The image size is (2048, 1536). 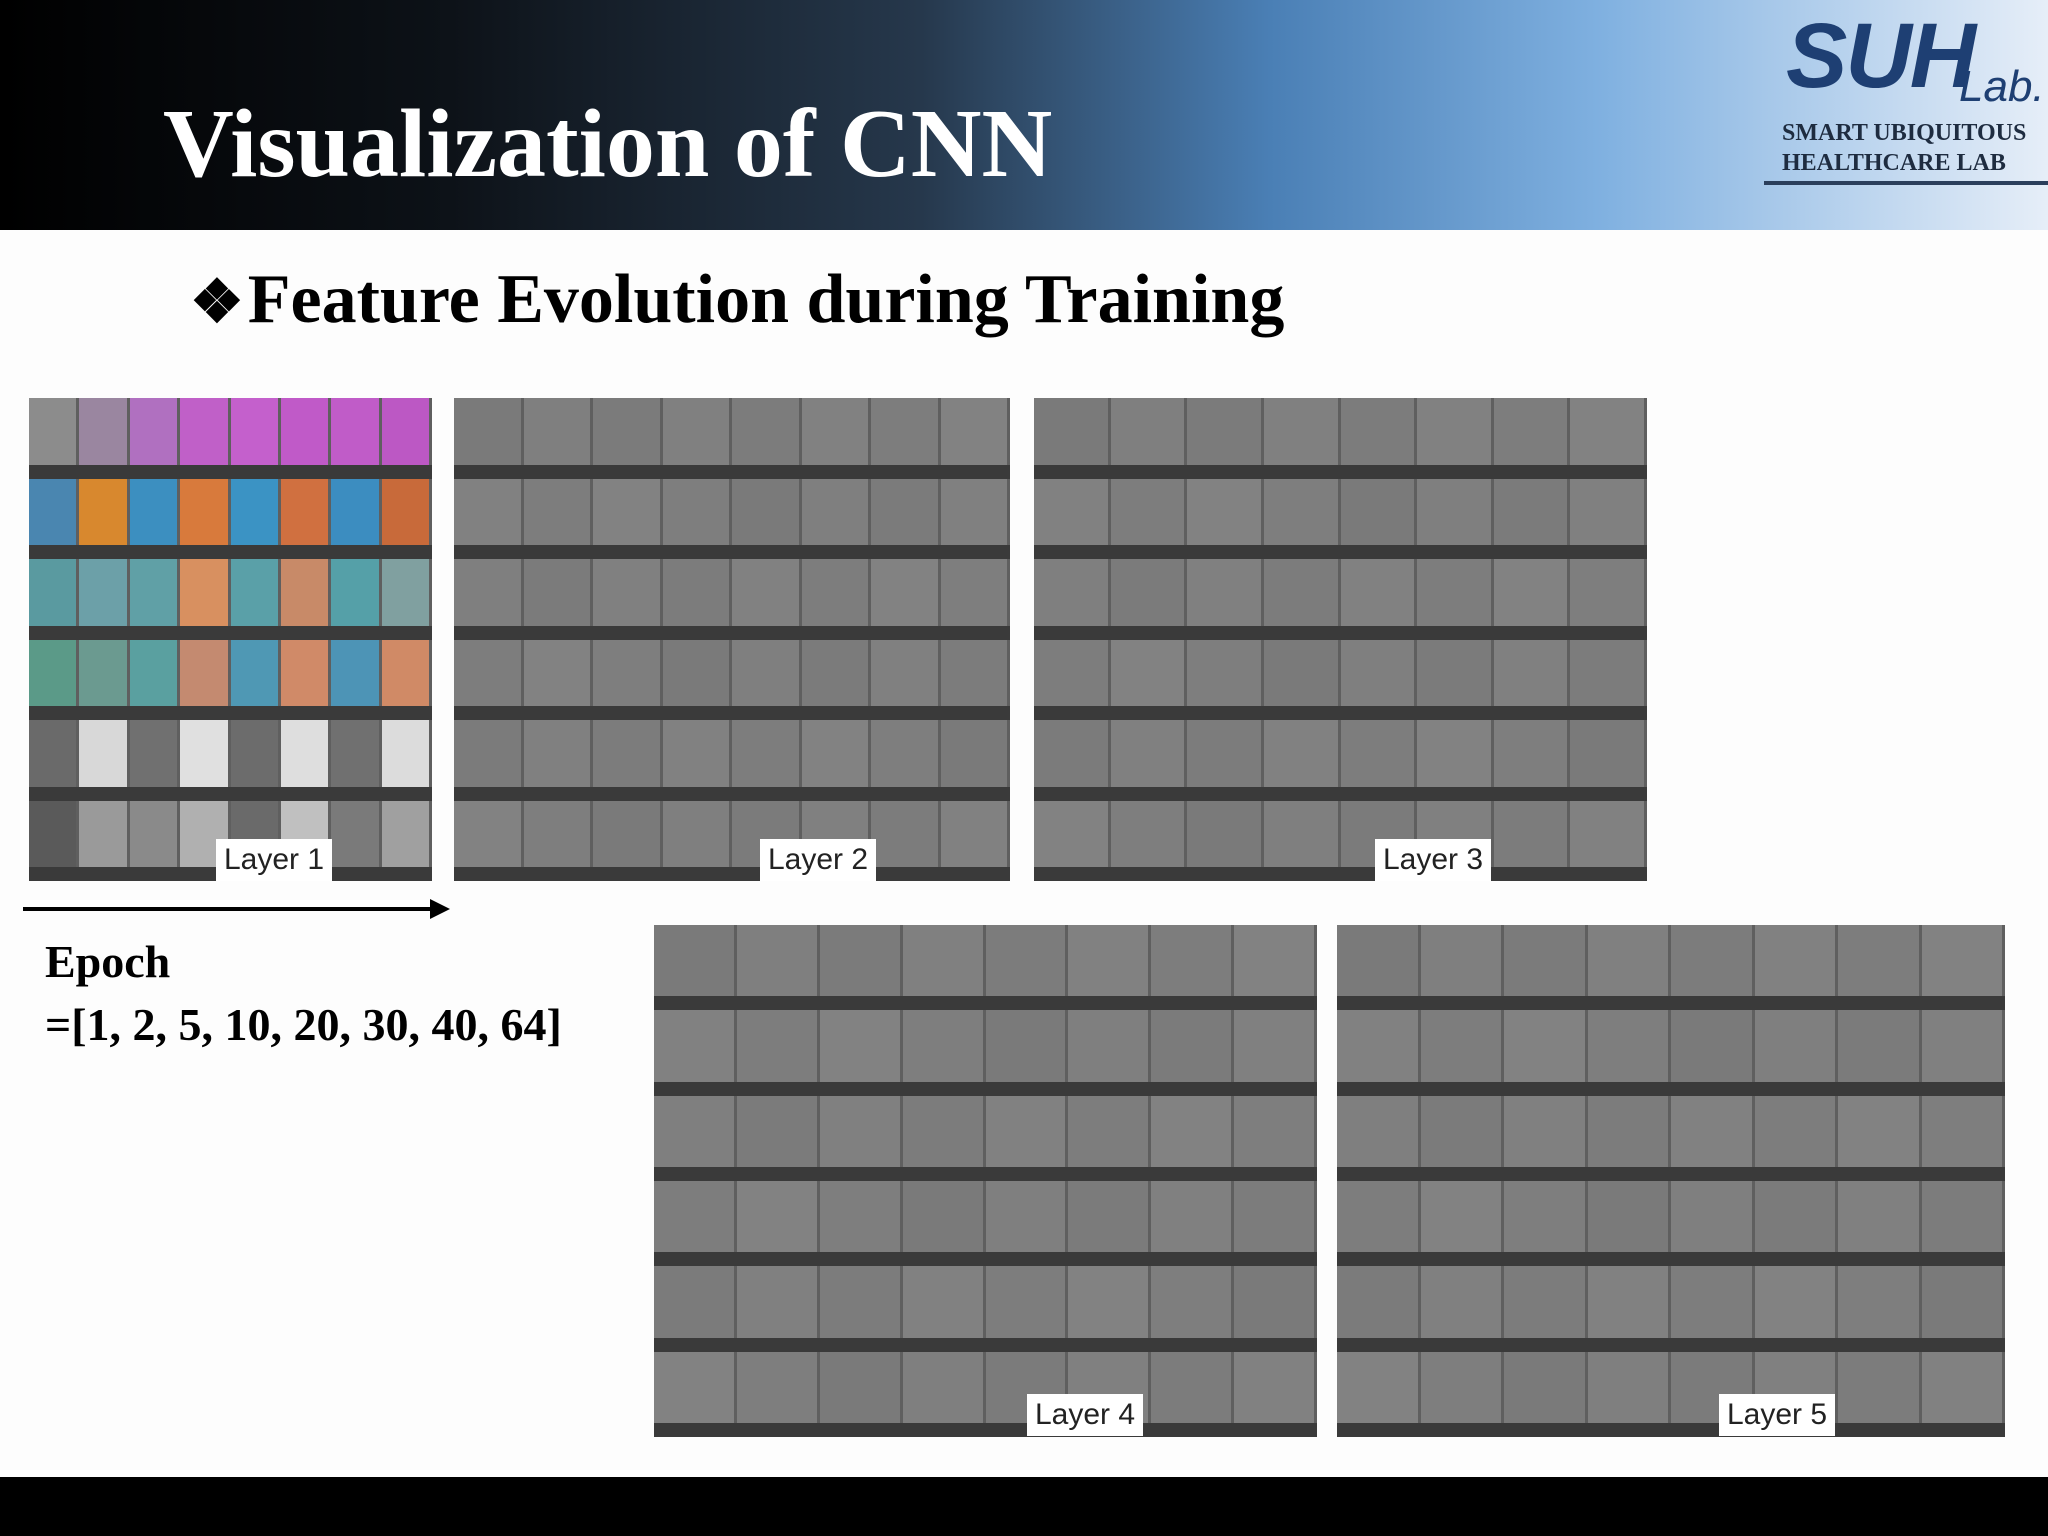 I want to click on layer-3-label: Layer 3, so click(x=1433, y=860).